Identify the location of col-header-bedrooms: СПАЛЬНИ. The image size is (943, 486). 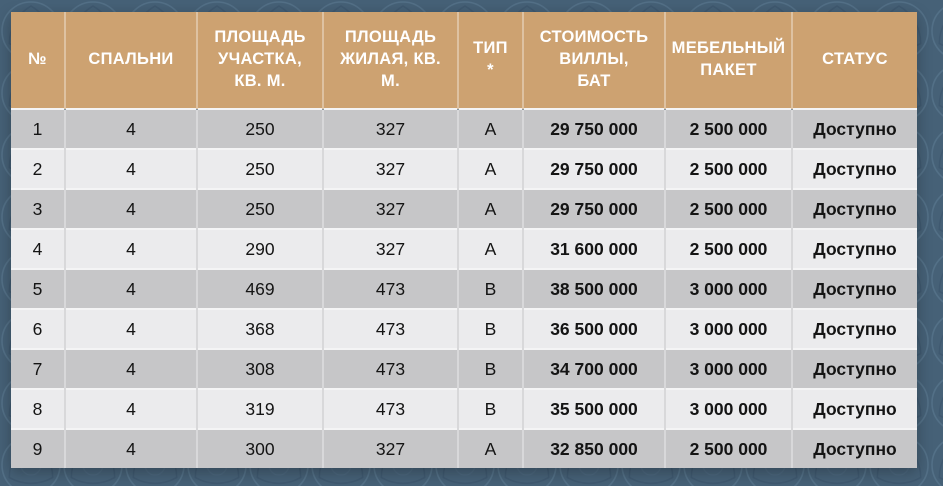
(131, 60).